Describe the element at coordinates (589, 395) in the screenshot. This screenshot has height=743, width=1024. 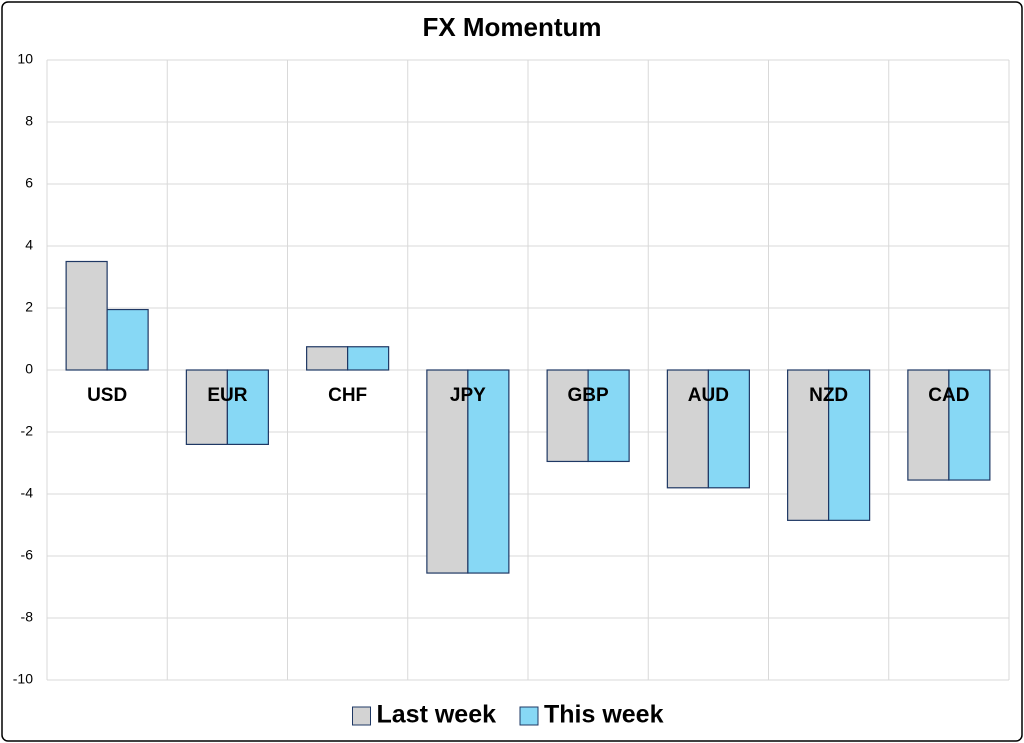
I see `x-tick-label: GBP` at that location.